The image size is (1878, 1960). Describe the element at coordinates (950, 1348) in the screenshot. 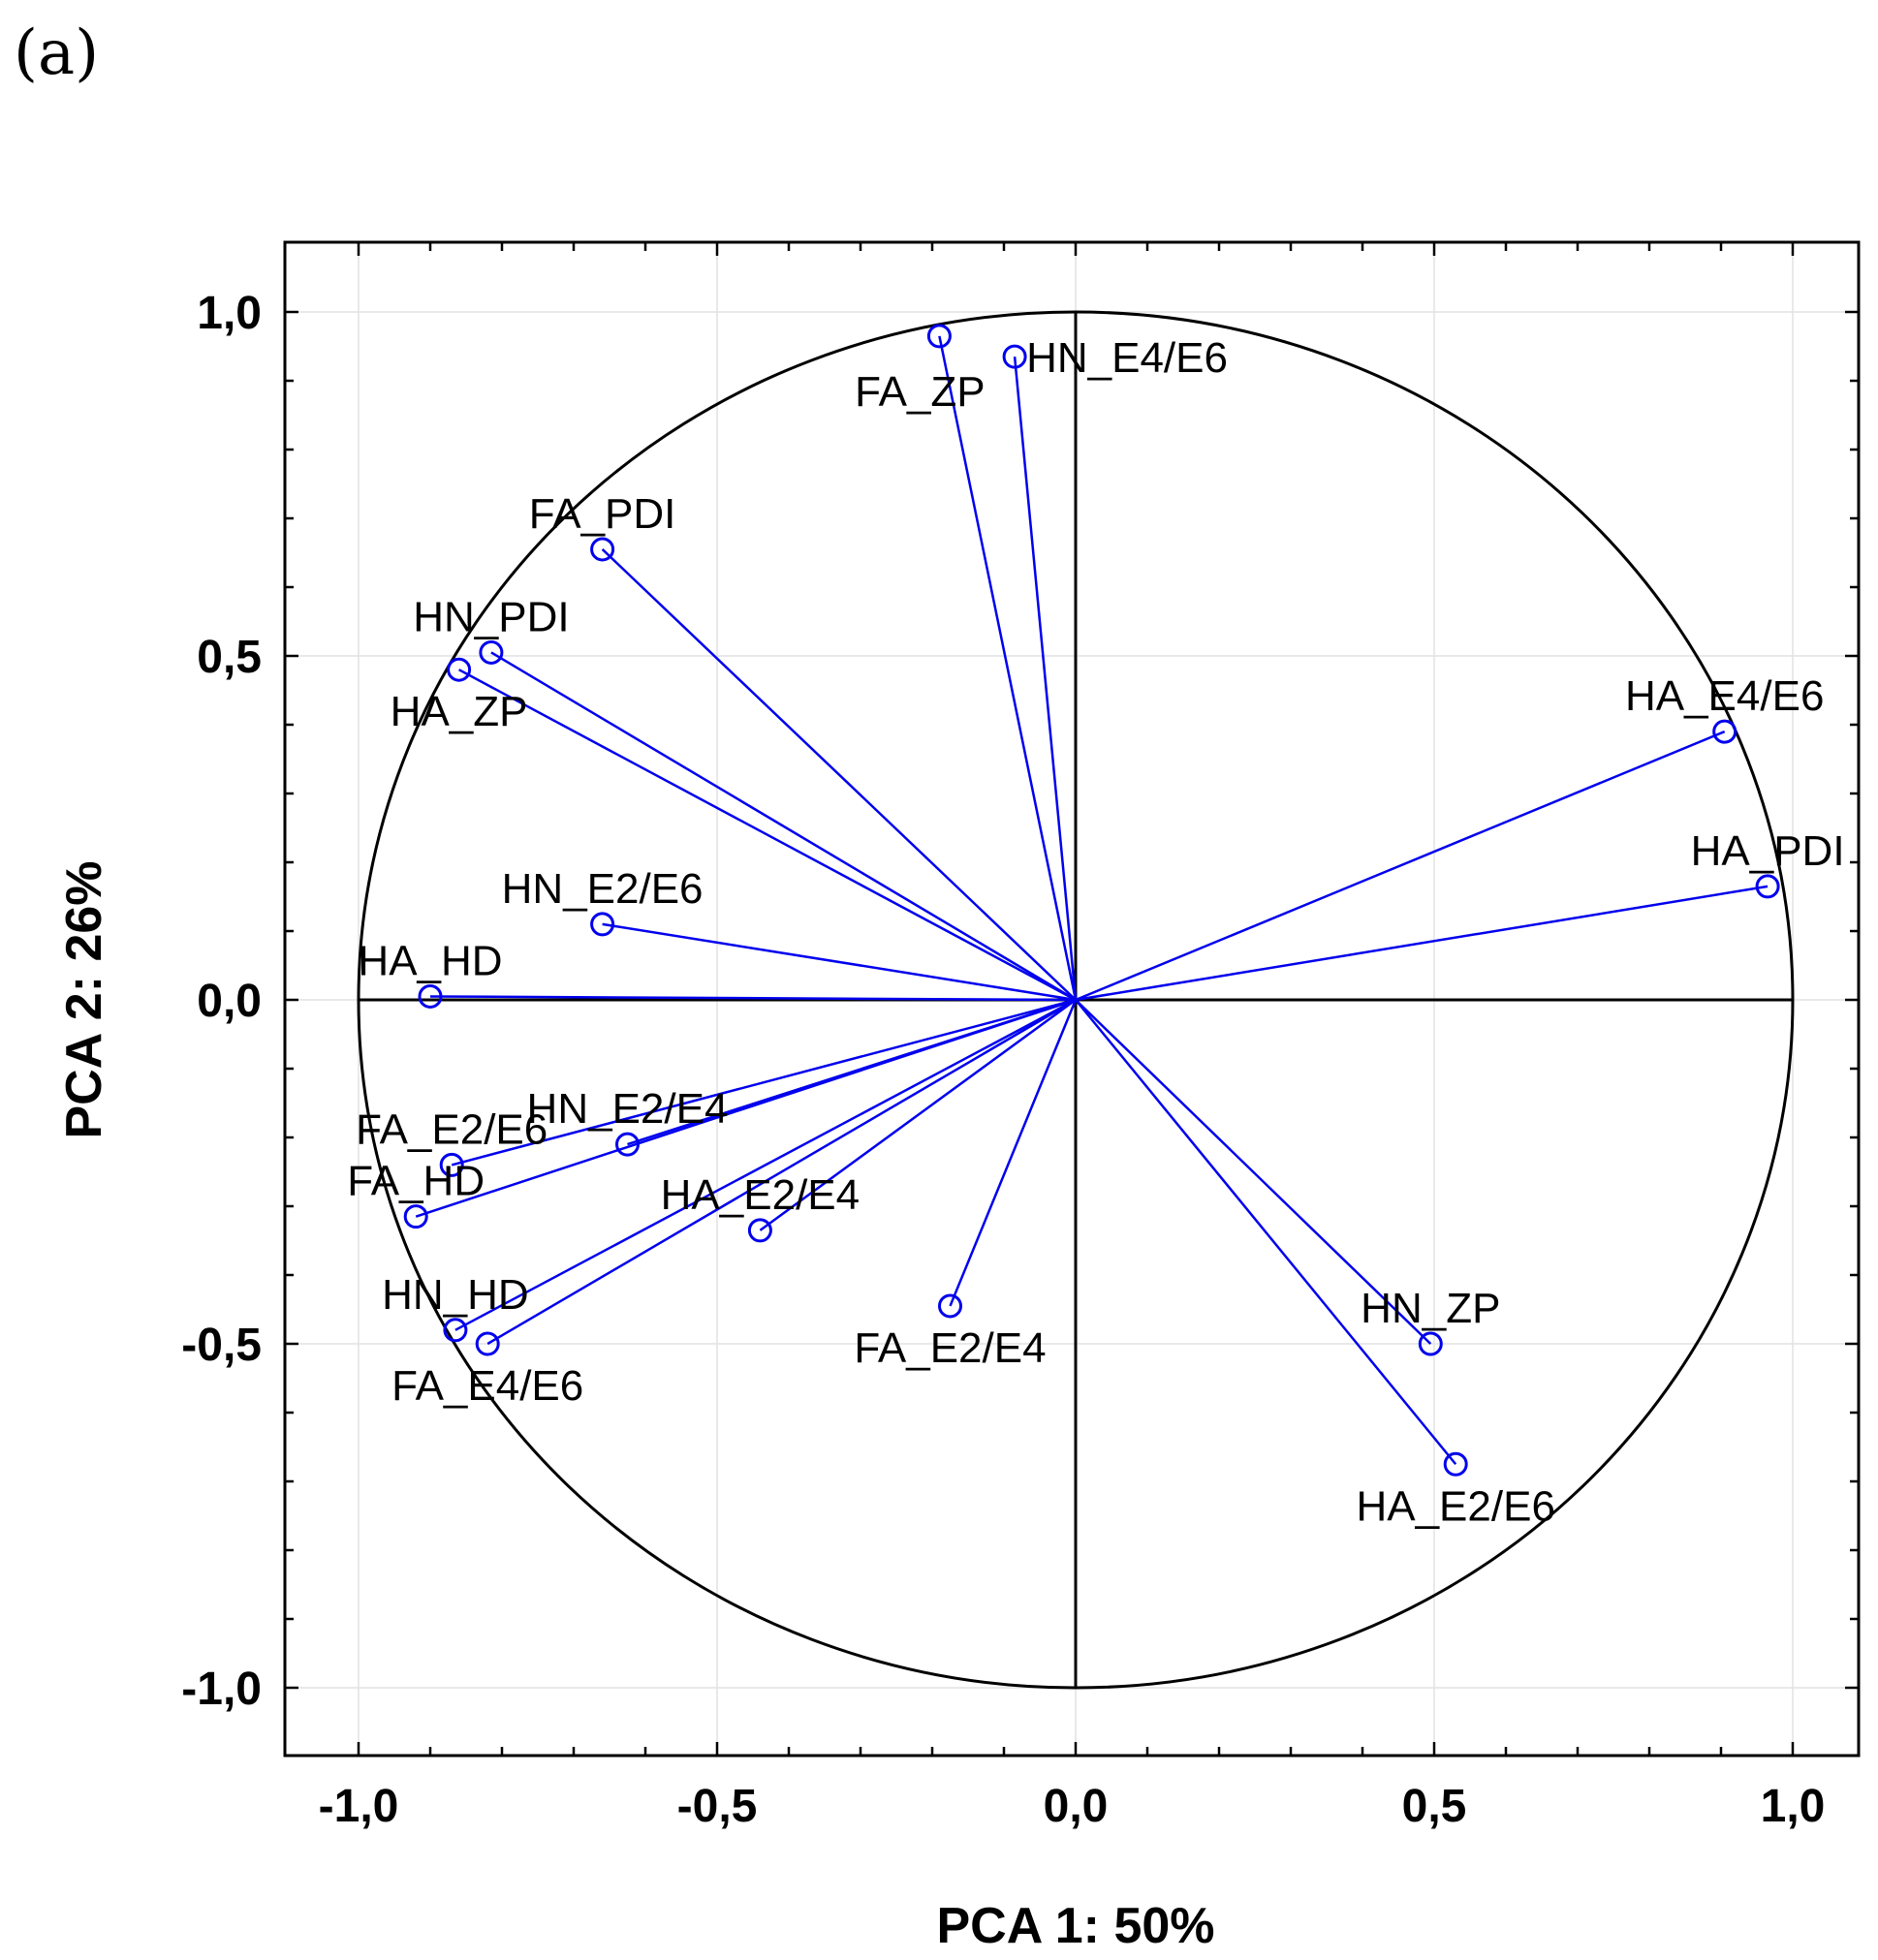

I see `variable-label: FA_E2/E4` at that location.